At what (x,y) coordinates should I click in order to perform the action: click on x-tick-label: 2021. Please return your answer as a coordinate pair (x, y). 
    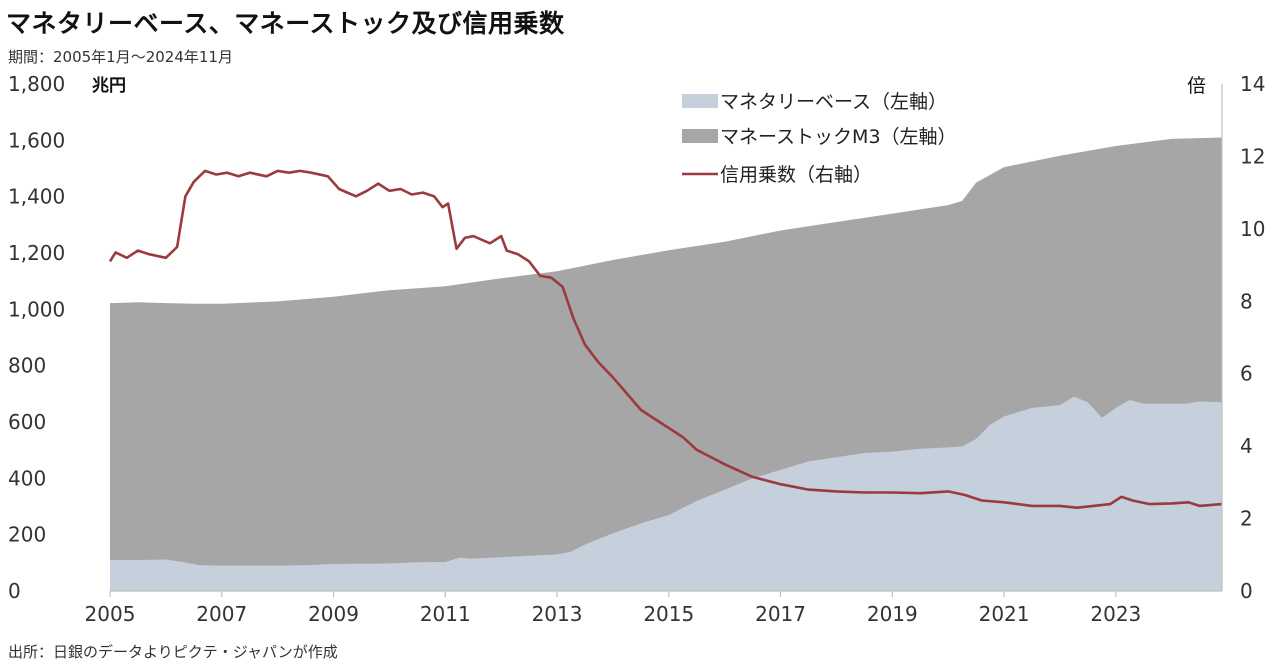
    Looking at the image, I should click on (1004, 614).